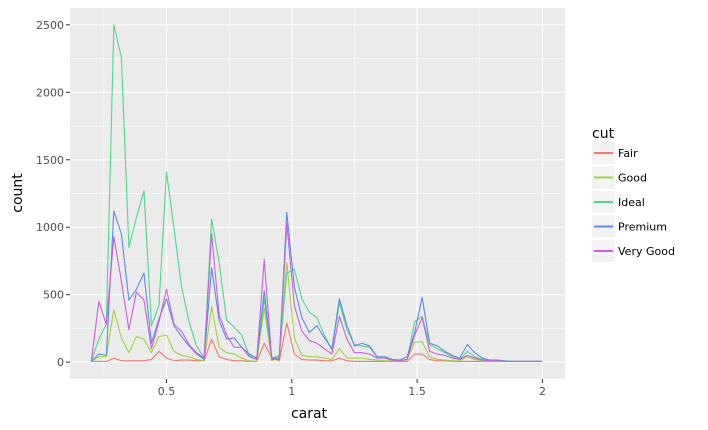  Describe the element at coordinates (60, 362) in the screenshot. I see `y-tick-label: 0` at that location.